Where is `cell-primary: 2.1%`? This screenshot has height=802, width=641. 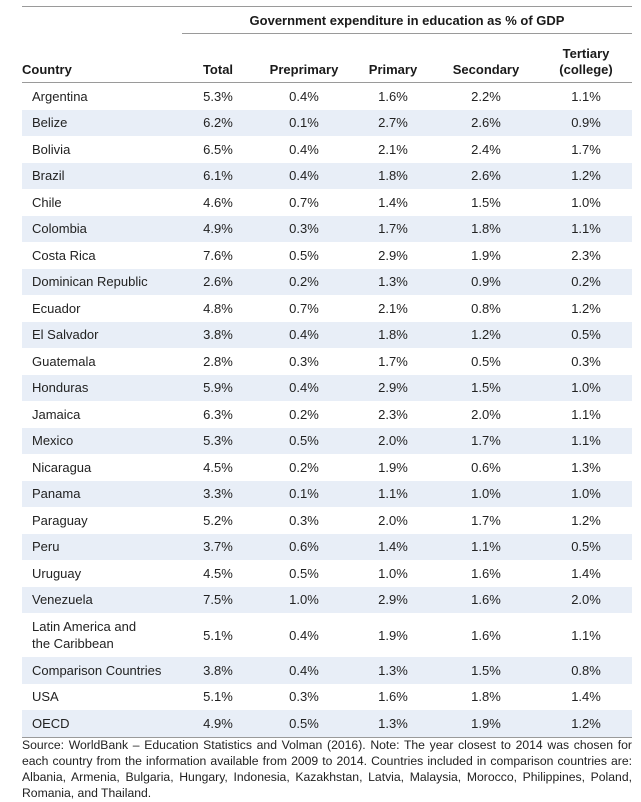 cell-primary: 2.1% is located at coordinates (393, 149).